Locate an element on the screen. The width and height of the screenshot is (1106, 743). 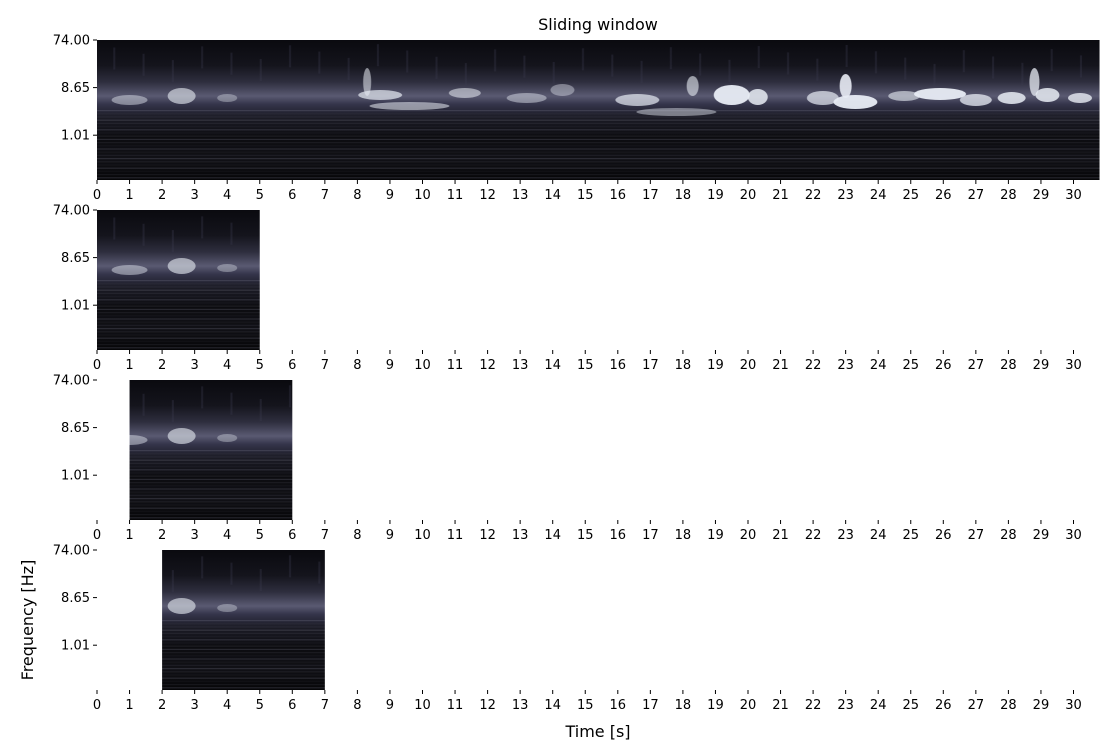
x-tick-label: 30 is located at coordinates (1073, 535).